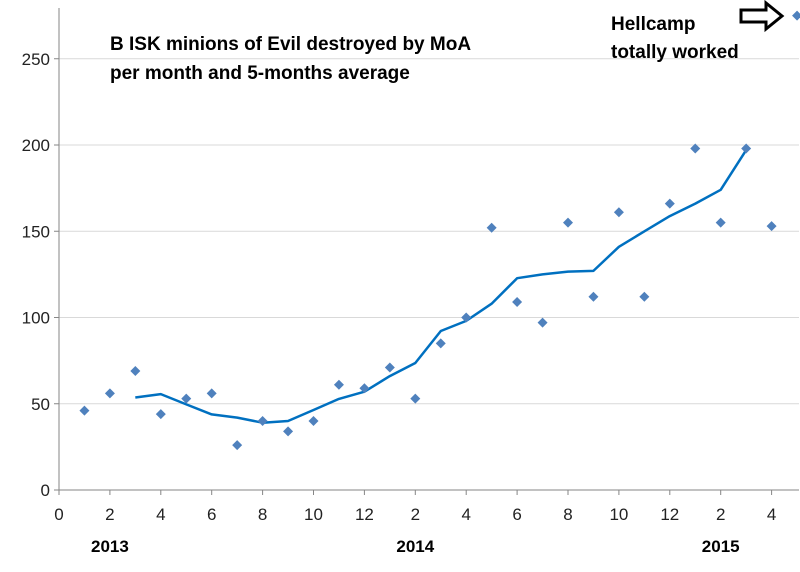  I want to click on y-tick-label: 150, so click(36, 231).